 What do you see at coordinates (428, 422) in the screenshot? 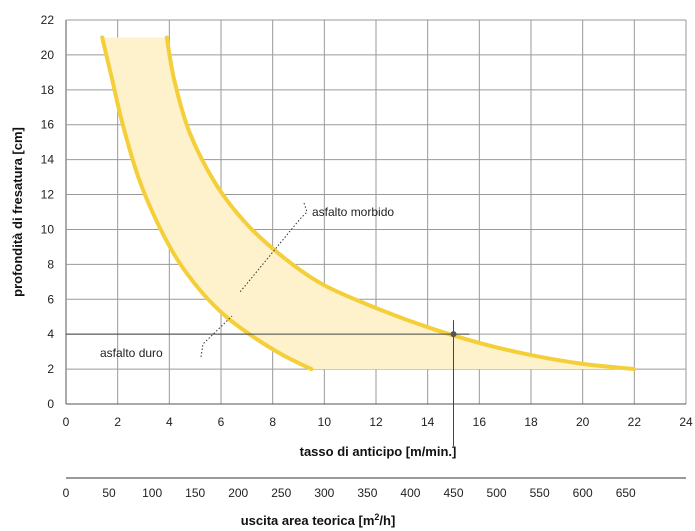
I see `x-tick-label: 14` at bounding box center [428, 422].